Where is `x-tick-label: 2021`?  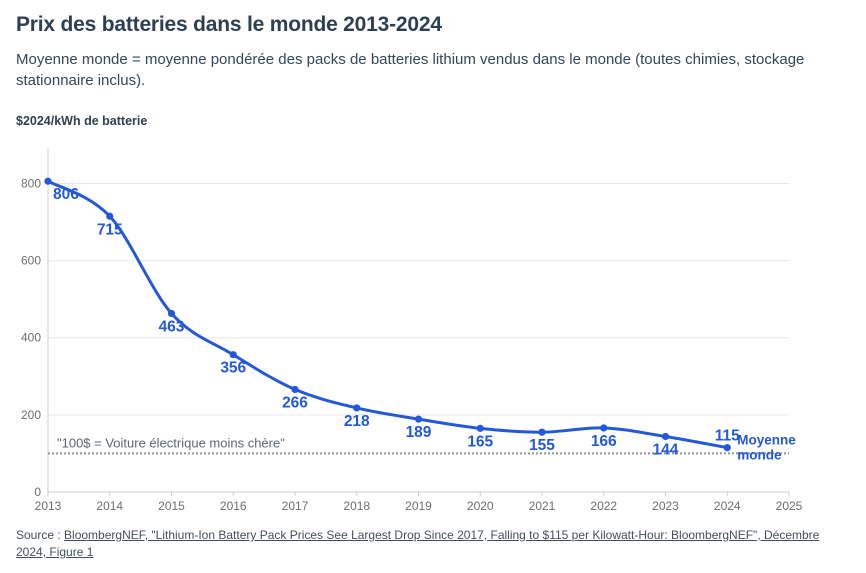
x-tick-label: 2021 is located at coordinates (542, 506).